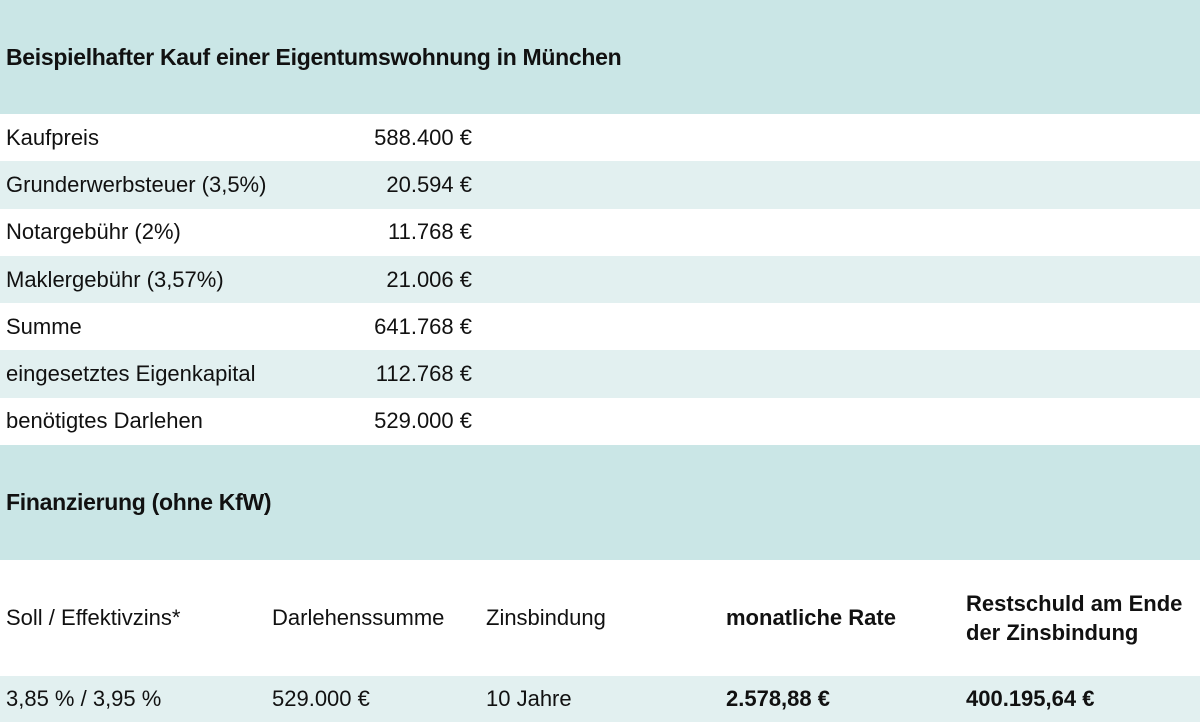  I want to click on cost-value: 588.400 €, so click(423, 137).